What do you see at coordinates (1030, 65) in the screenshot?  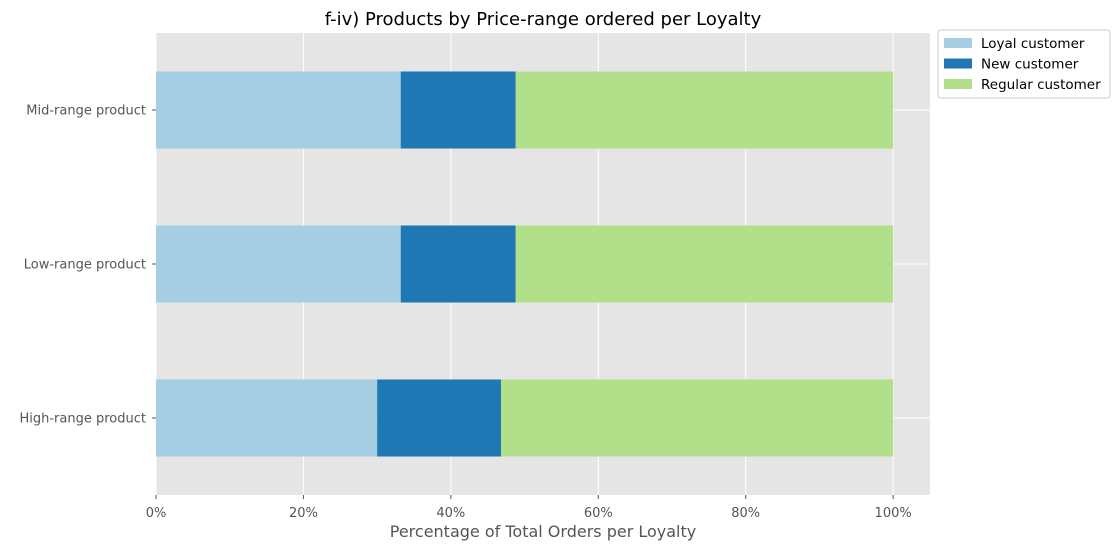 I see `legend-label: New customer` at bounding box center [1030, 65].